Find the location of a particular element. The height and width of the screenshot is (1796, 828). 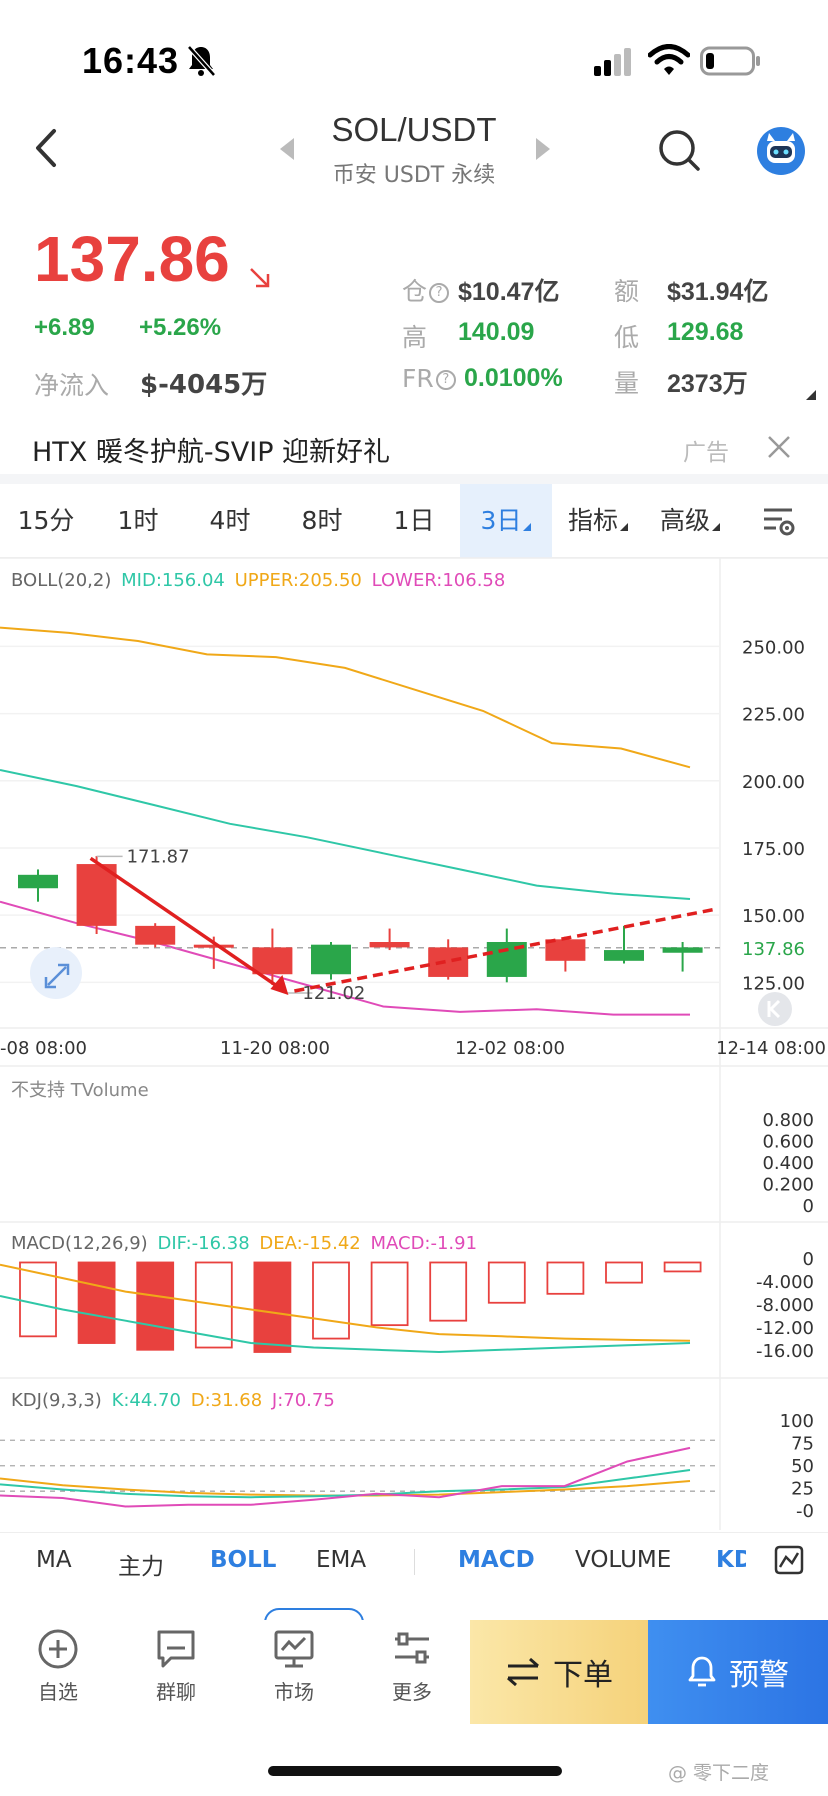

nav-label: 更多 is located at coordinates (412, 1692).